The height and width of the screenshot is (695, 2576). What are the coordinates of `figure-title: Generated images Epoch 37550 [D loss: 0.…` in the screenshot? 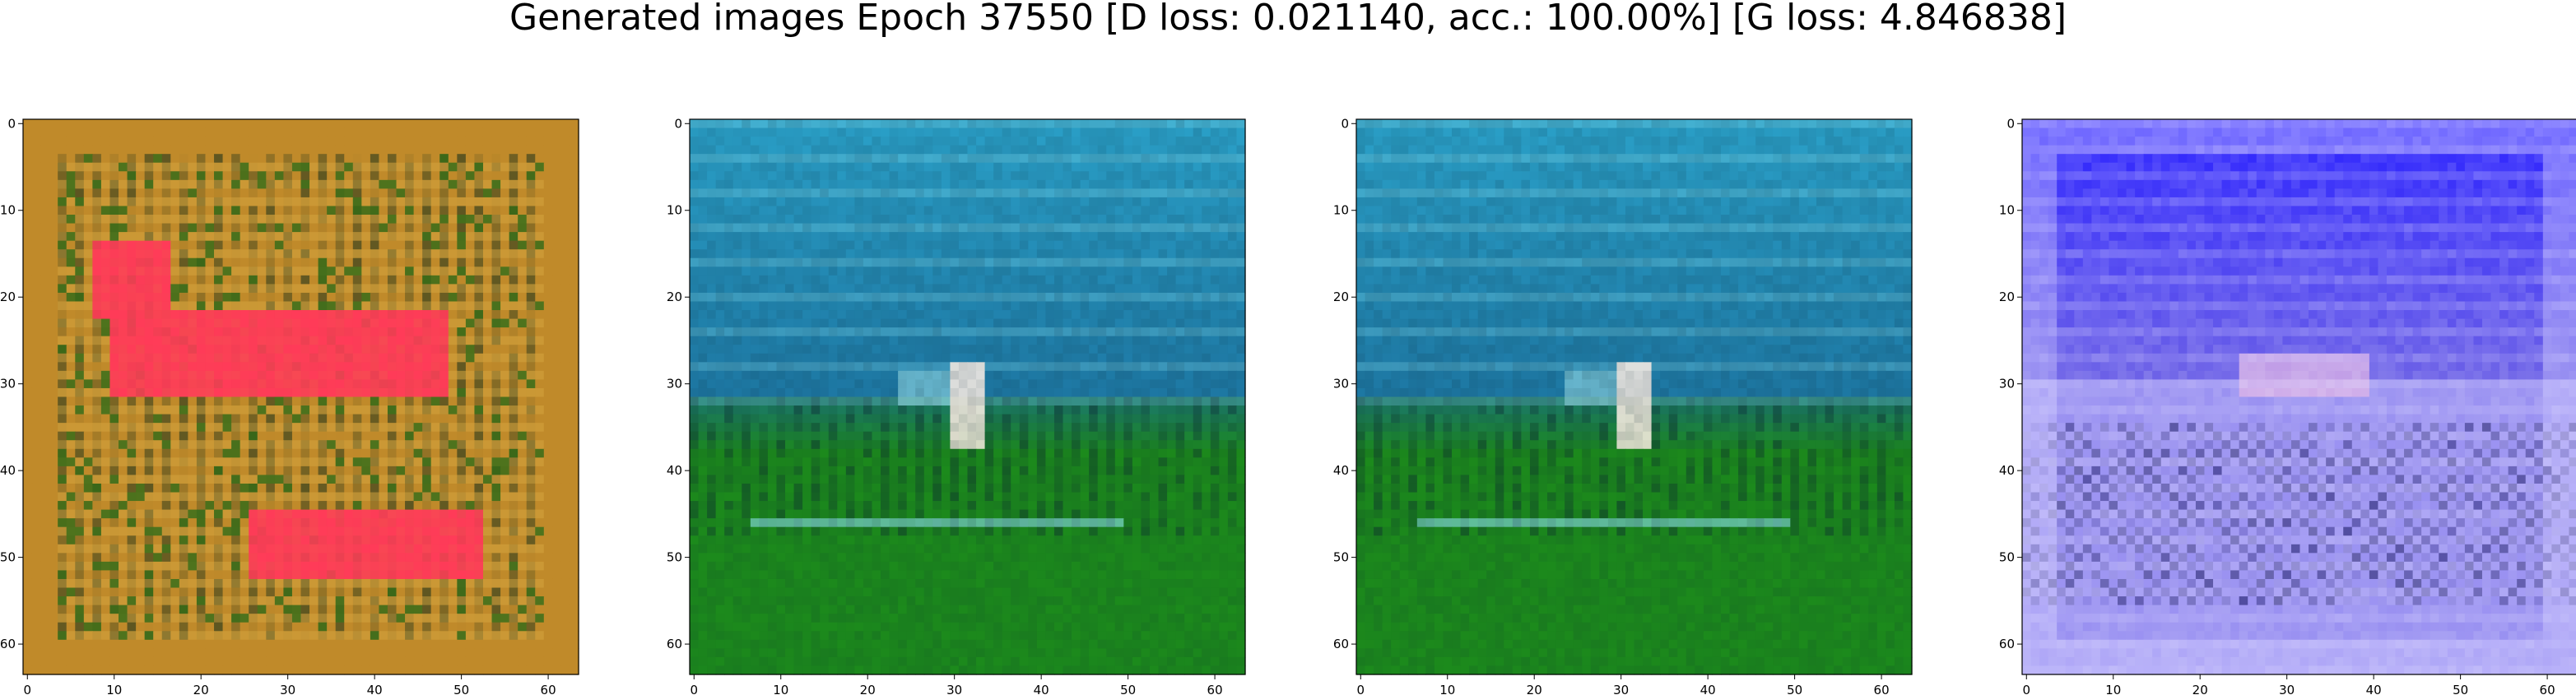 It's located at (1288, 19).